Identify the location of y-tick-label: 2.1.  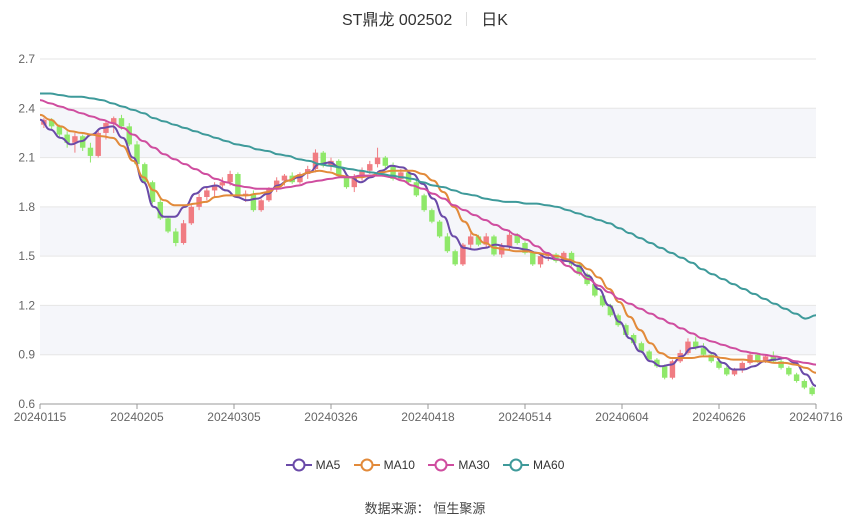
(26, 158).